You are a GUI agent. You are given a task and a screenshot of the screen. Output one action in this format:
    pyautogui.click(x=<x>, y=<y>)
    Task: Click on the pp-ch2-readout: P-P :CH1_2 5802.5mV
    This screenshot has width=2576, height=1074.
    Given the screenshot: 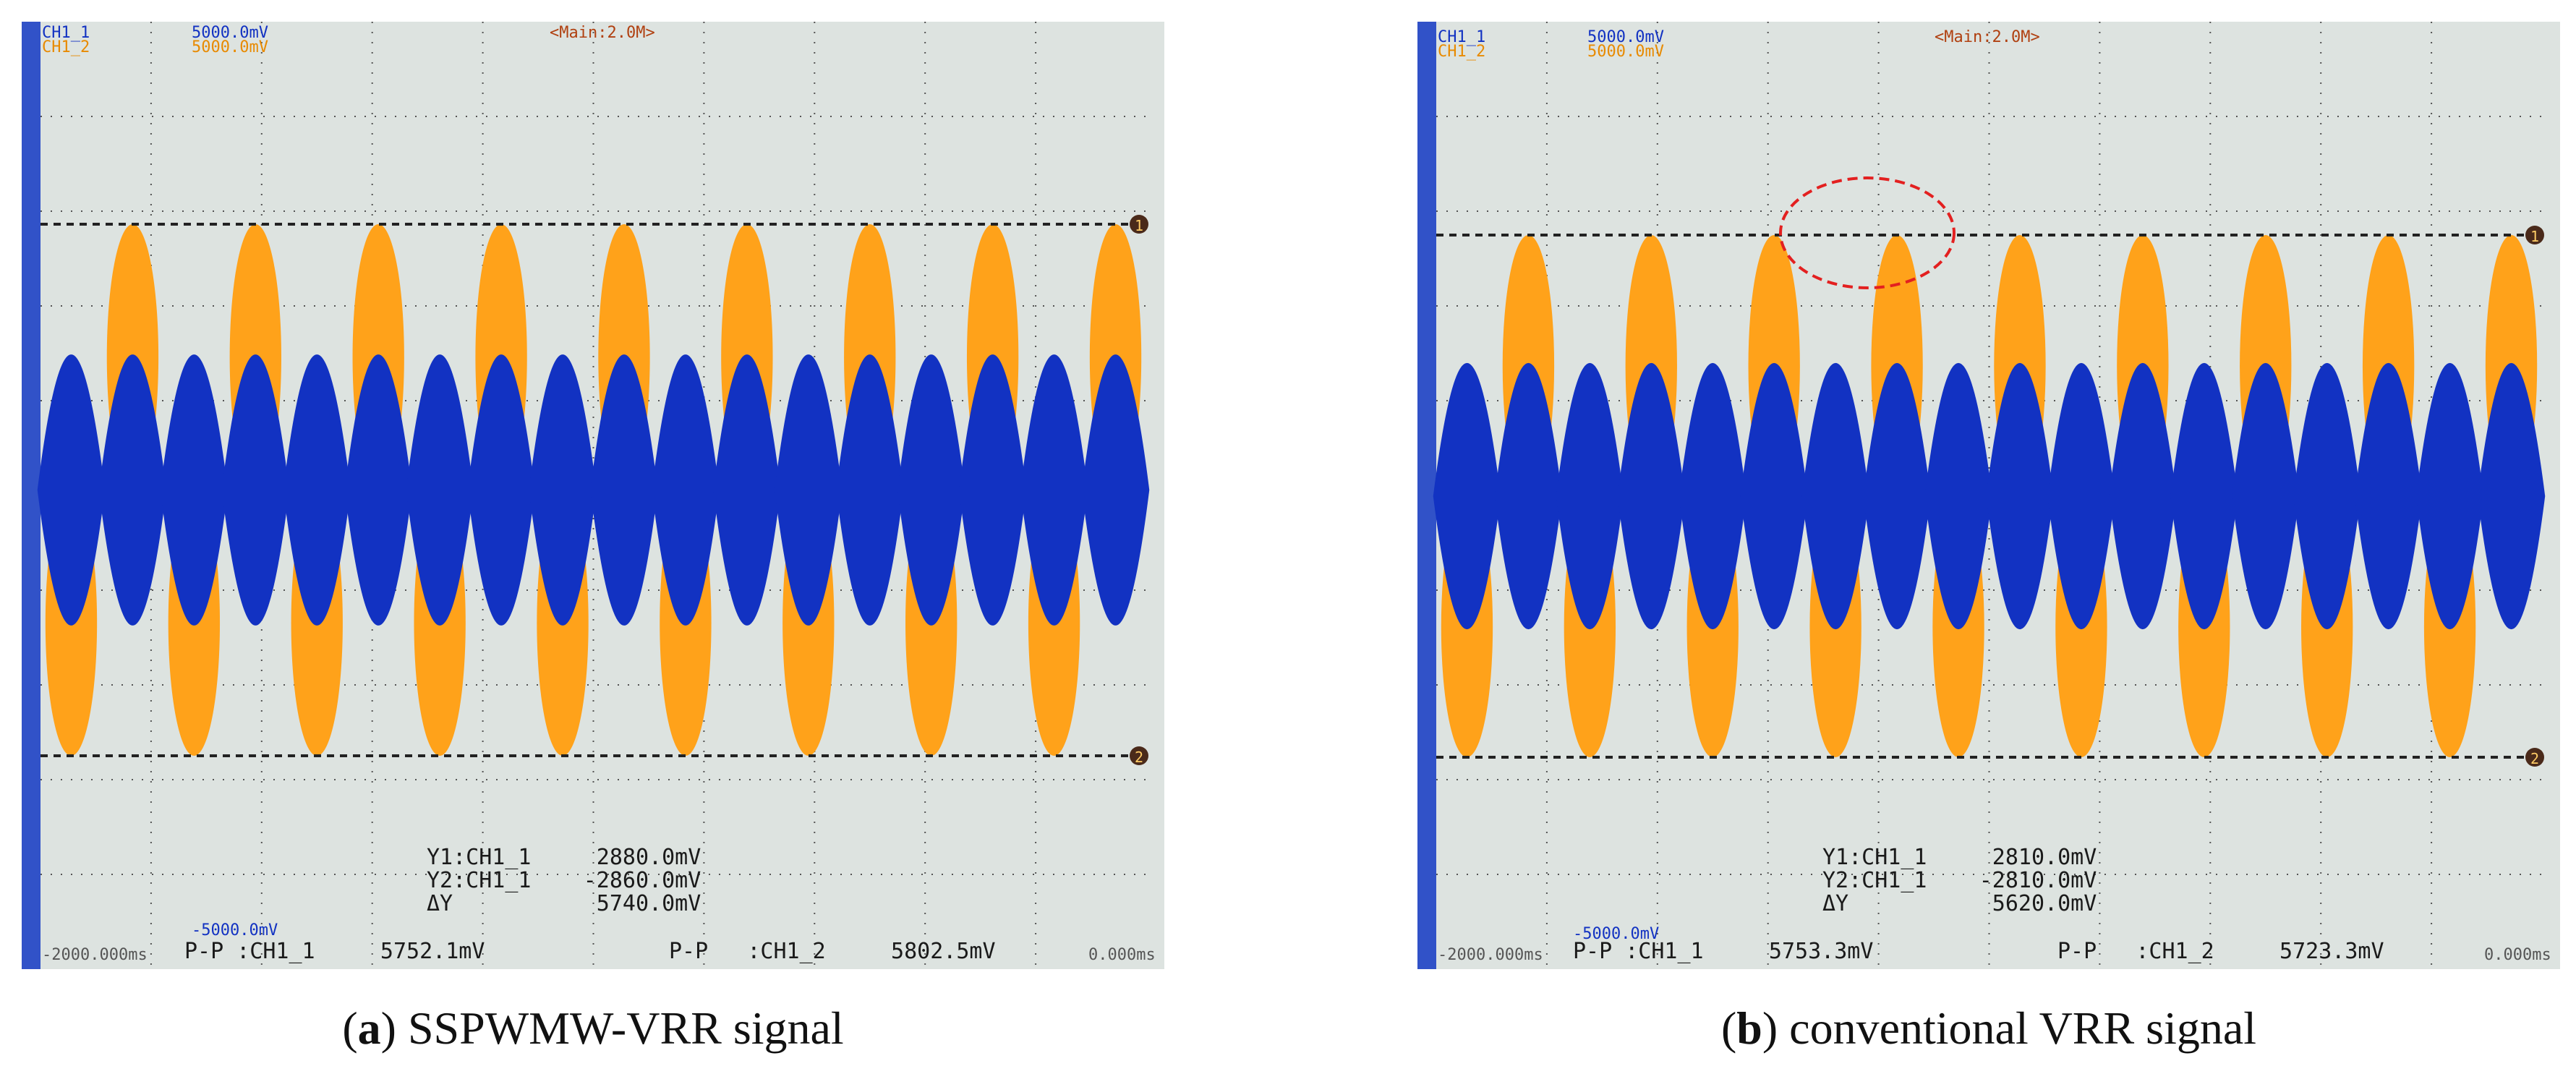 What is the action you would take?
    pyautogui.click(x=833, y=952)
    